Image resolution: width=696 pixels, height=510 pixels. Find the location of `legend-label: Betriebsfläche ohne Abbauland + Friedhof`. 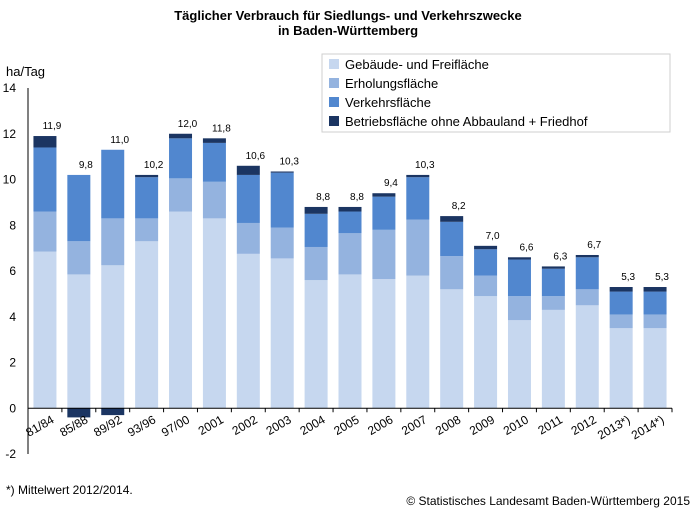

legend-label: Betriebsfläche ohne Abbauland + Friedhof is located at coordinates (466, 121).